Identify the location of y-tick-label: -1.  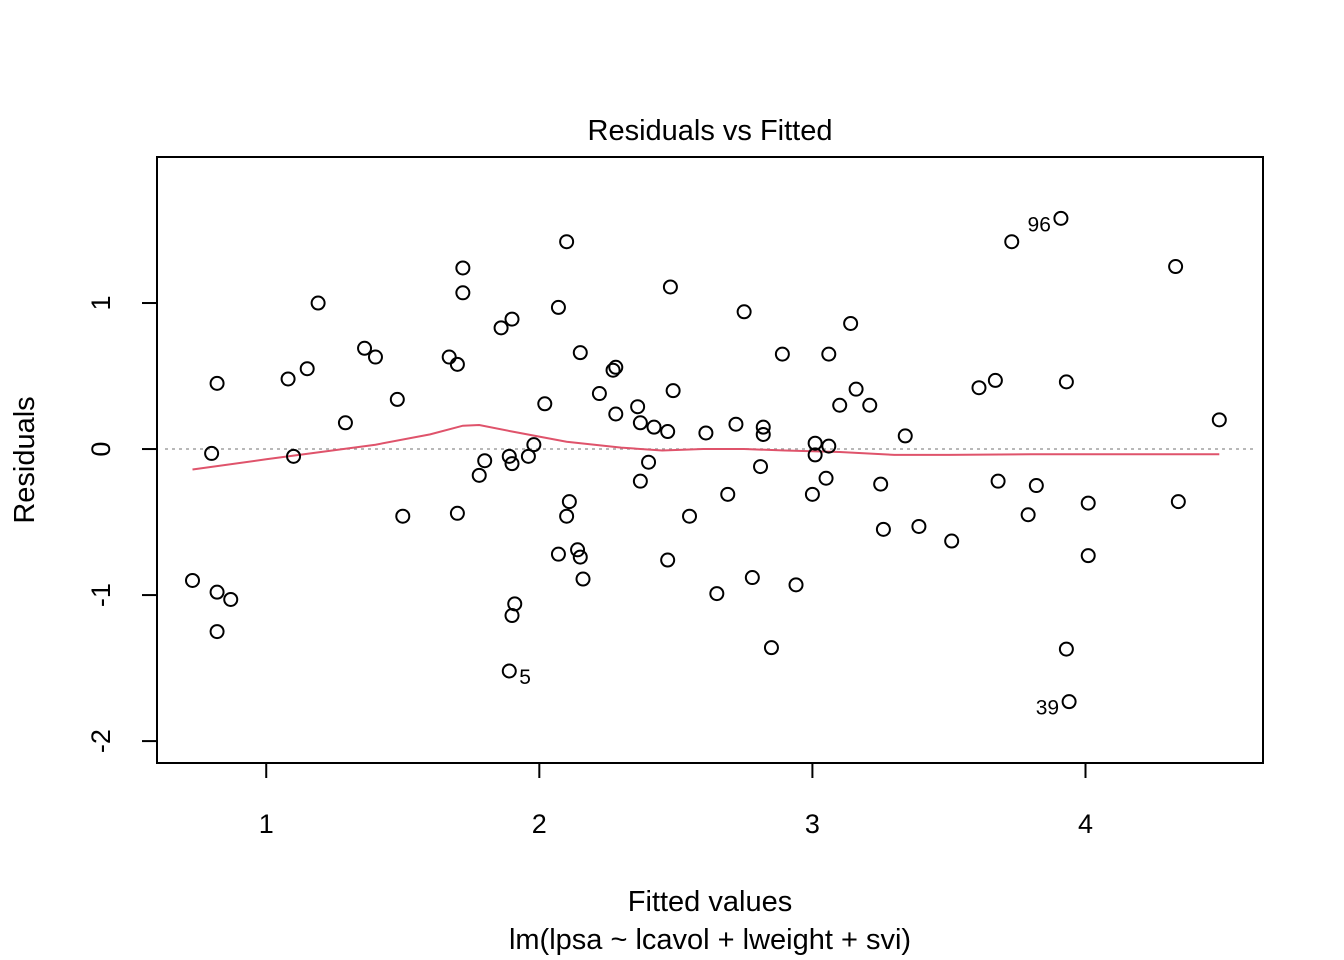
(101, 595).